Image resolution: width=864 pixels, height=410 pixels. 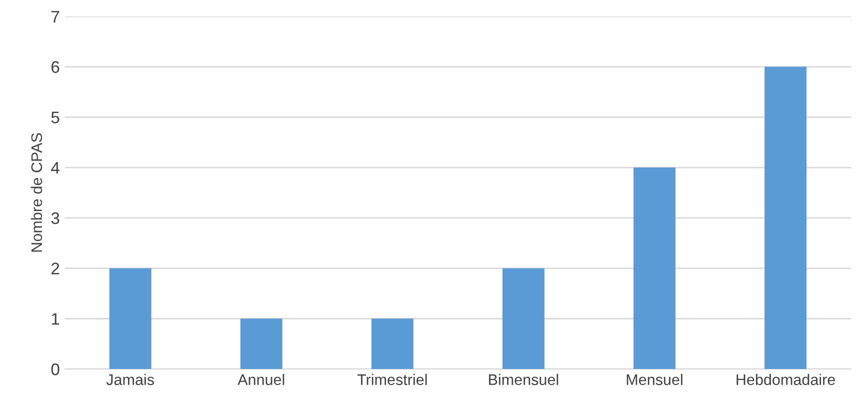 What do you see at coordinates (785, 380) in the screenshot?
I see `x-tick-label: Hebdomadaire` at bounding box center [785, 380].